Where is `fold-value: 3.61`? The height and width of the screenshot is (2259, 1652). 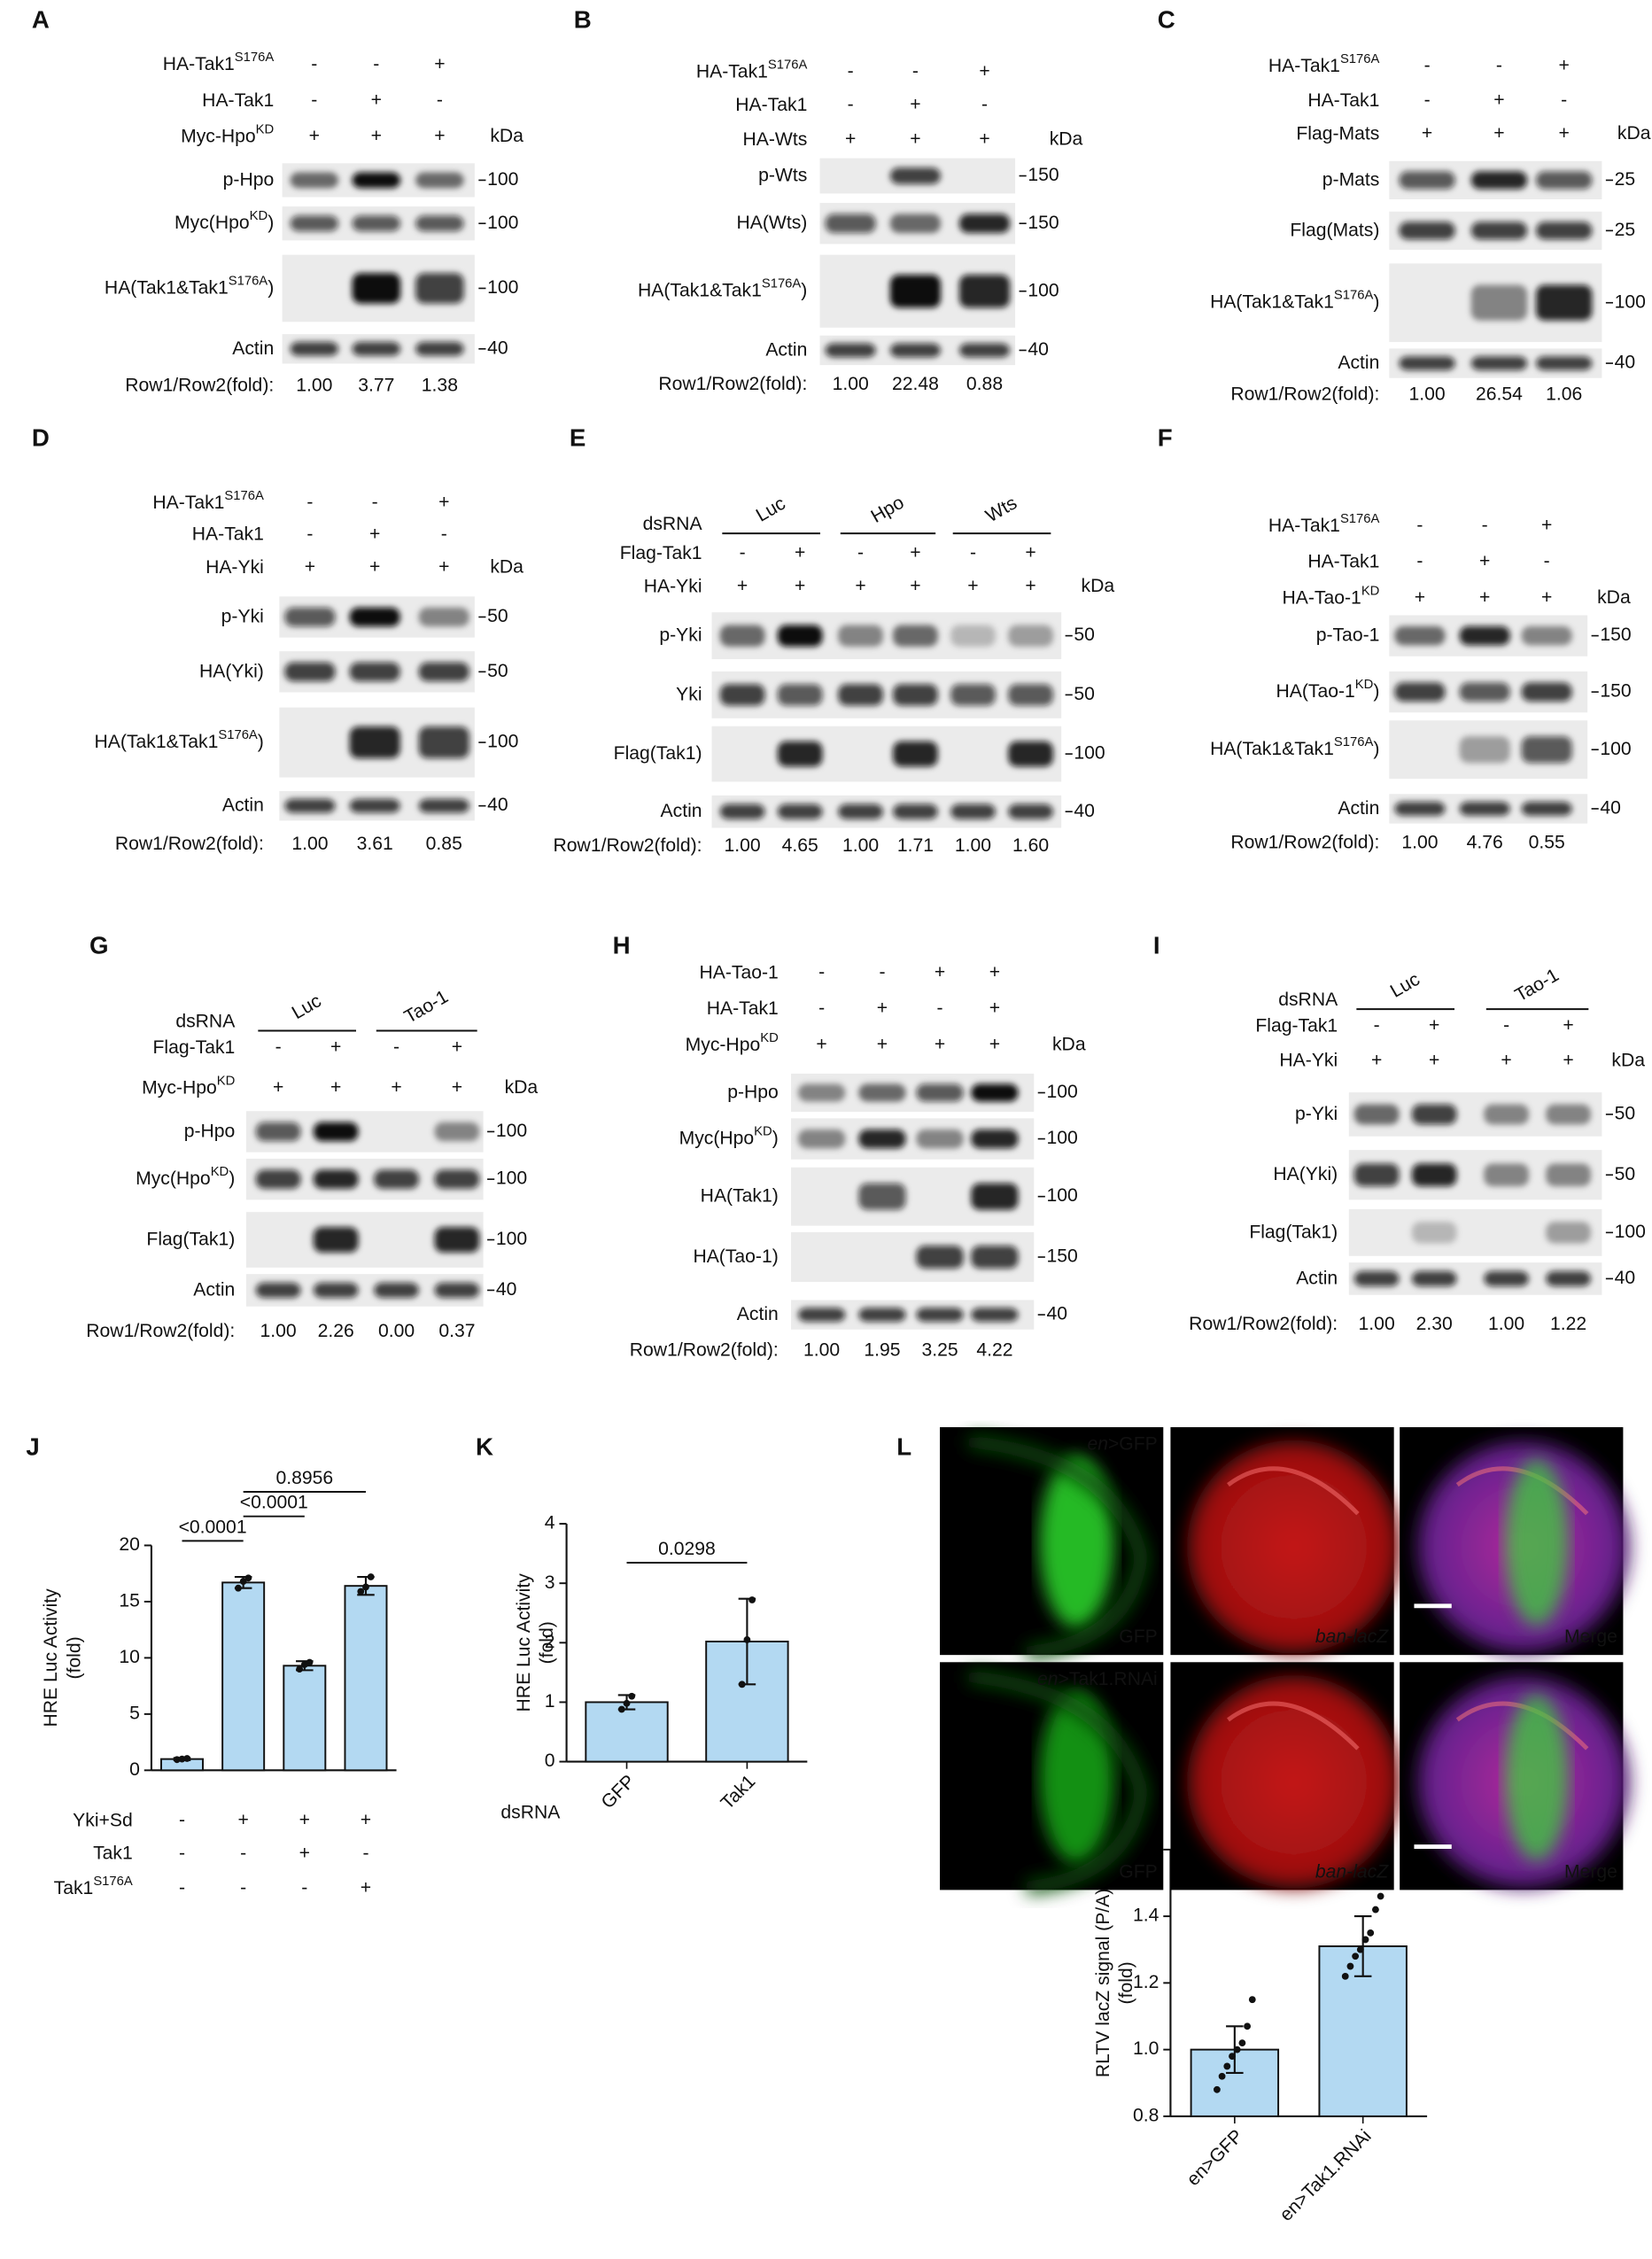 fold-value: 3.61 is located at coordinates (375, 844).